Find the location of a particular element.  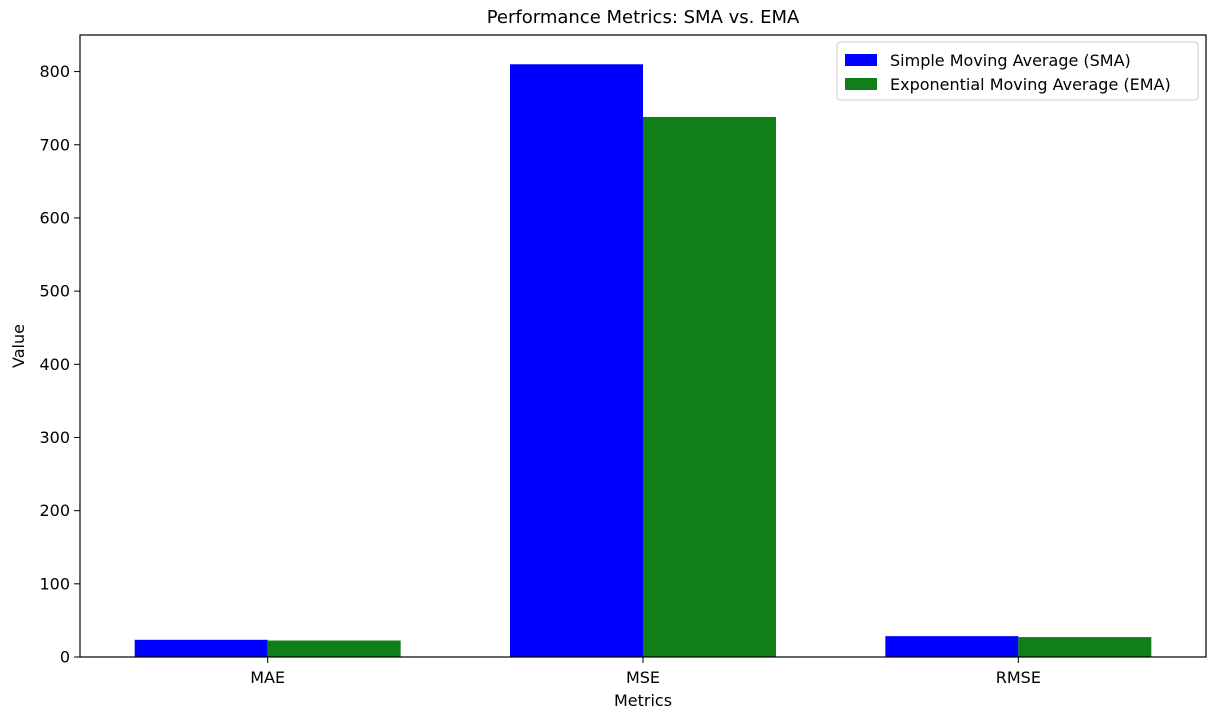

y-tick-label: 100 is located at coordinates (54, 583).